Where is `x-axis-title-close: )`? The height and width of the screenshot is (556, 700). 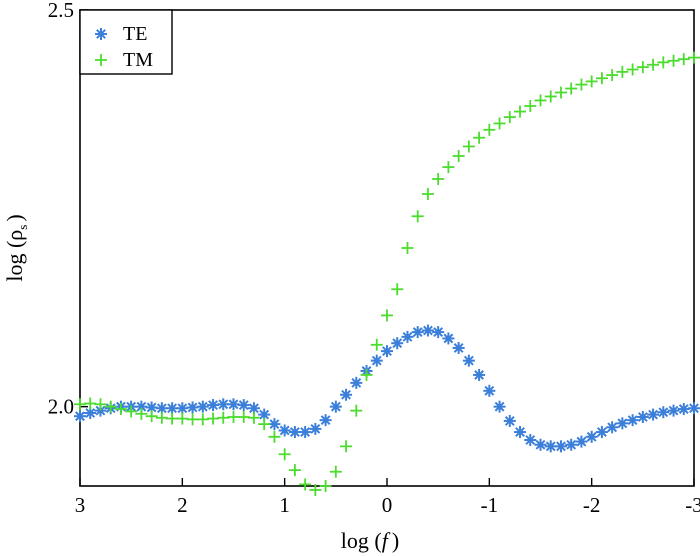 x-axis-title-close: ) is located at coordinates (395, 540).